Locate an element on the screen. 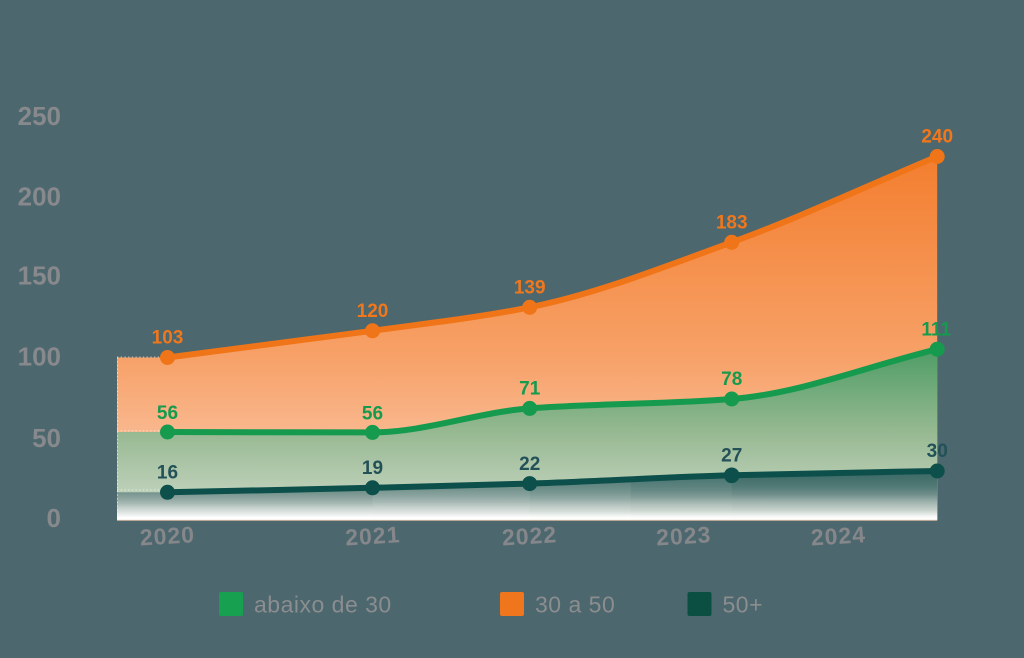 The height and width of the screenshot is (658, 1024). svg-text: abaixo de 30 is located at coordinates (323, 604).